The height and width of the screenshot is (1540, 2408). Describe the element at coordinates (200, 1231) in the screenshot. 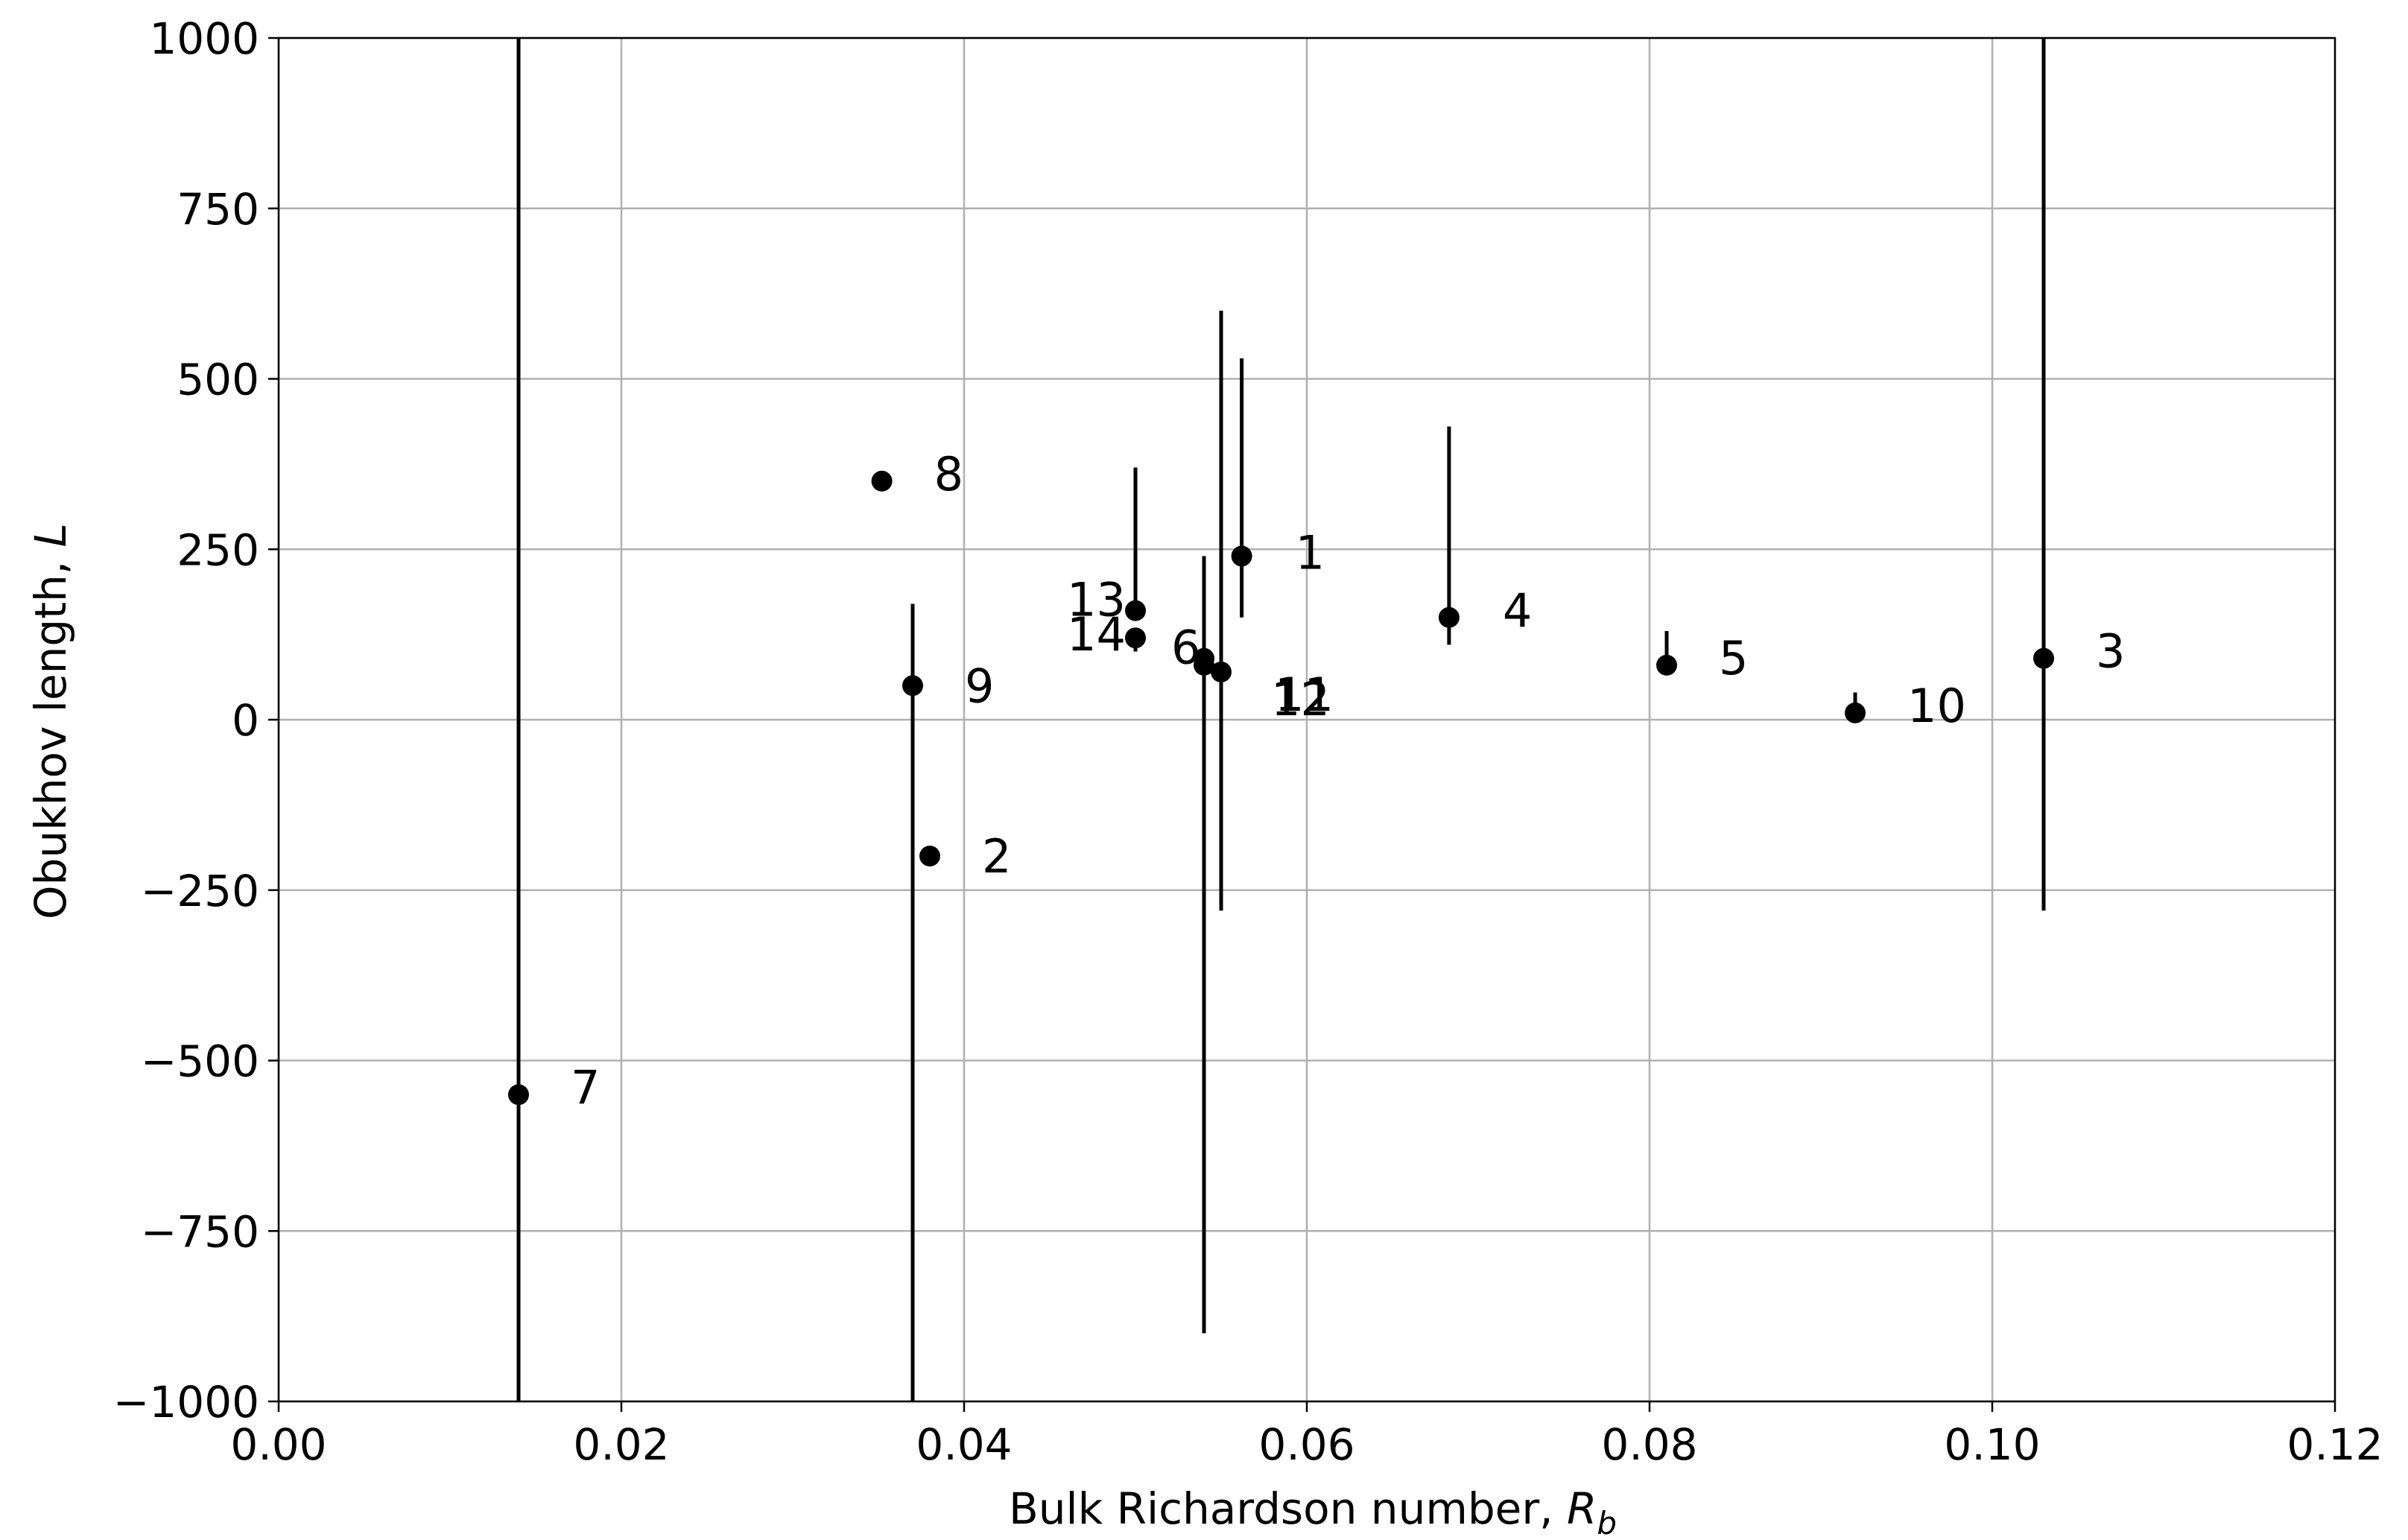

I see `y-tick-label: −750` at that location.